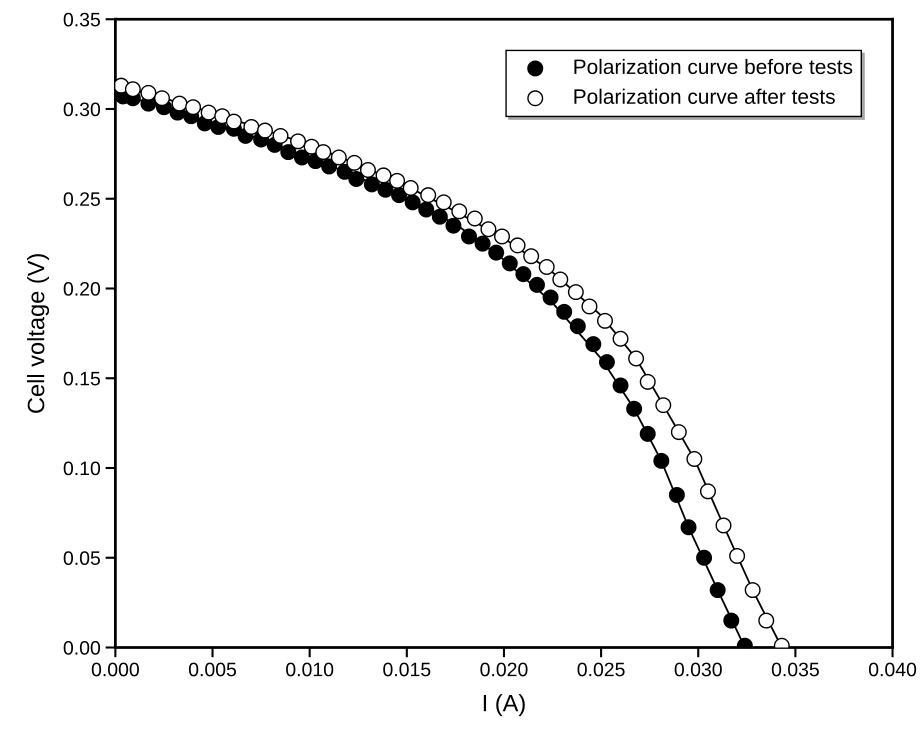 The width and height of the screenshot is (923, 740). I want to click on x-tick-label: 0.005, so click(212, 669).